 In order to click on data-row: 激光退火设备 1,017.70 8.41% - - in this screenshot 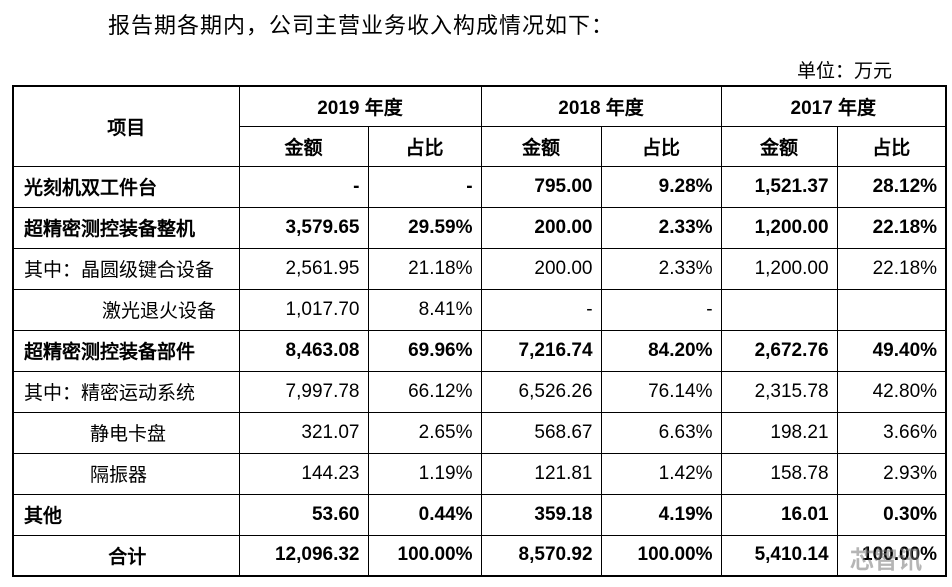, I will do `click(479, 309)`.